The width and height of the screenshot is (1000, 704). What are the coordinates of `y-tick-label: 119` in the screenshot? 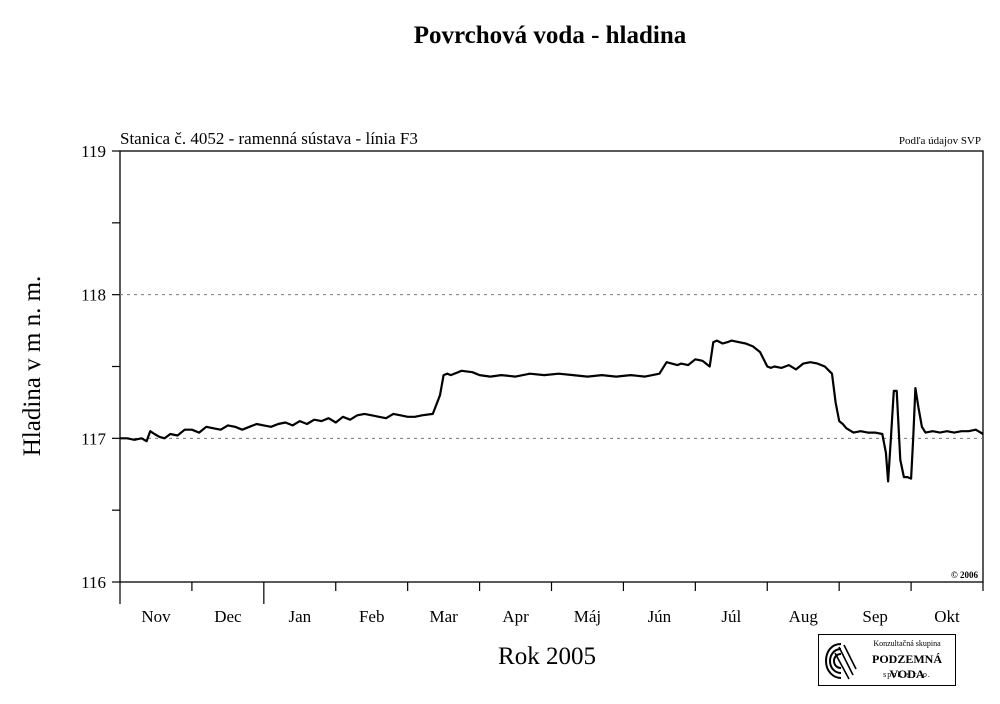 It's located at (93, 151).